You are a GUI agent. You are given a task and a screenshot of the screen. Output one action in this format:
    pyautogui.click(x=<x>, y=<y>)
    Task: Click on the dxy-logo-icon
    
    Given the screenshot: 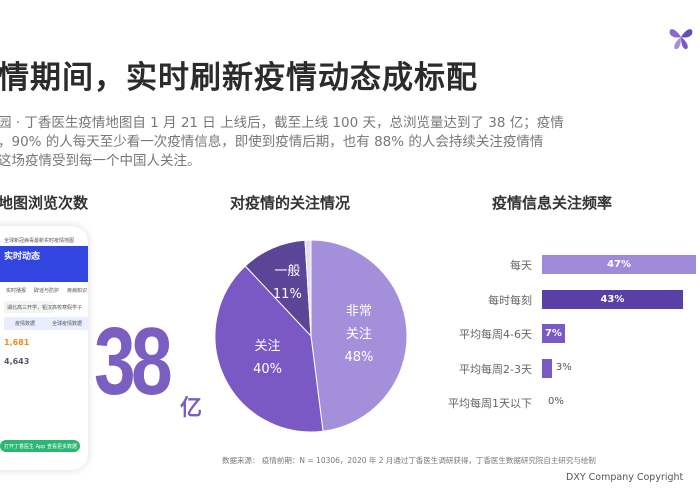 What is the action you would take?
    pyautogui.click(x=681, y=39)
    